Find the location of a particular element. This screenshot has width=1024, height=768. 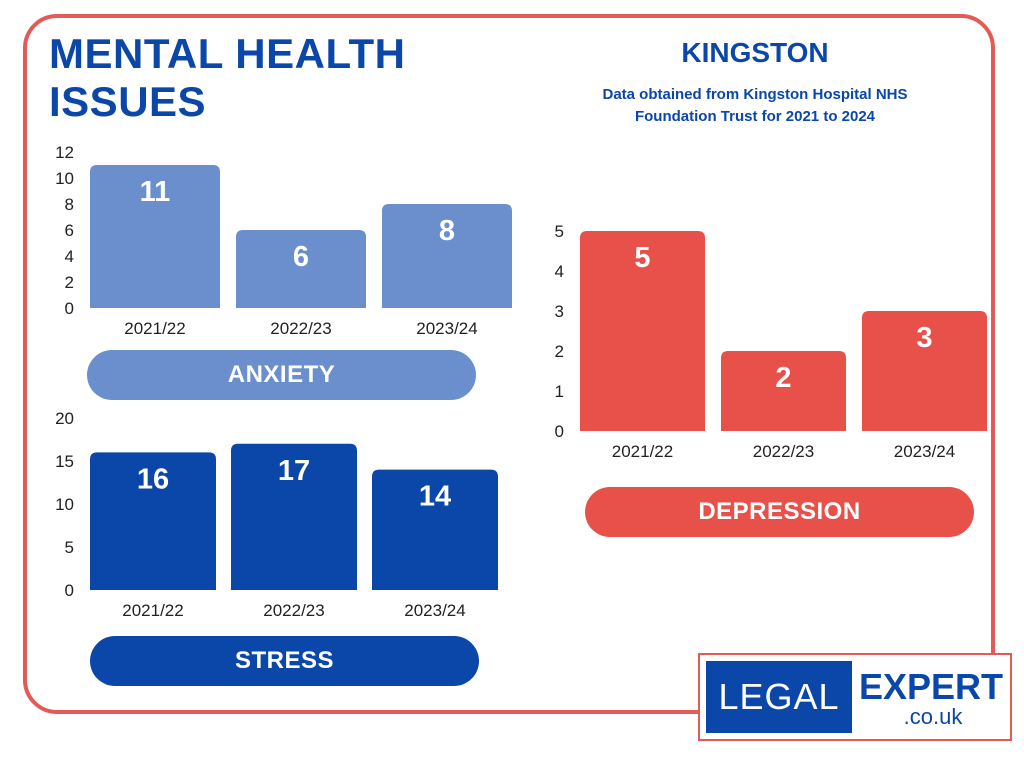

bar-value-label: 17 is located at coordinates (294, 471).